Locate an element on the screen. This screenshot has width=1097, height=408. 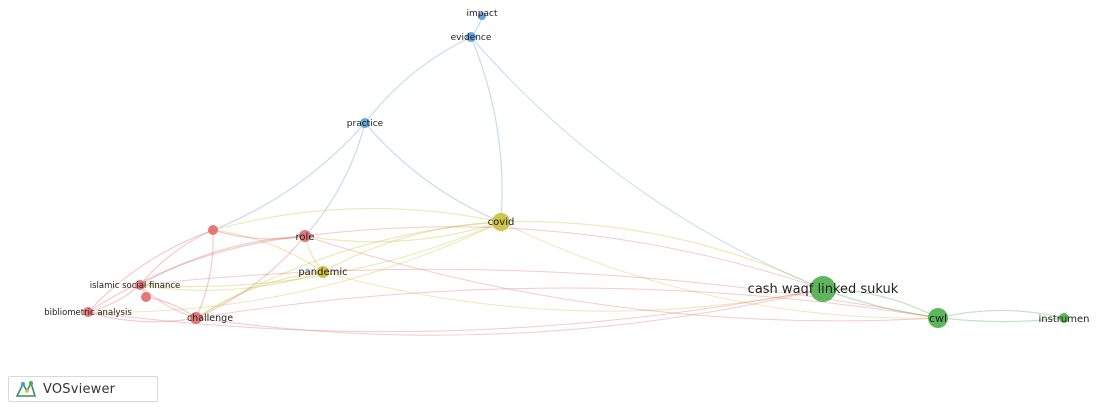
node-label-impact: impact is located at coordinates (482, 14).